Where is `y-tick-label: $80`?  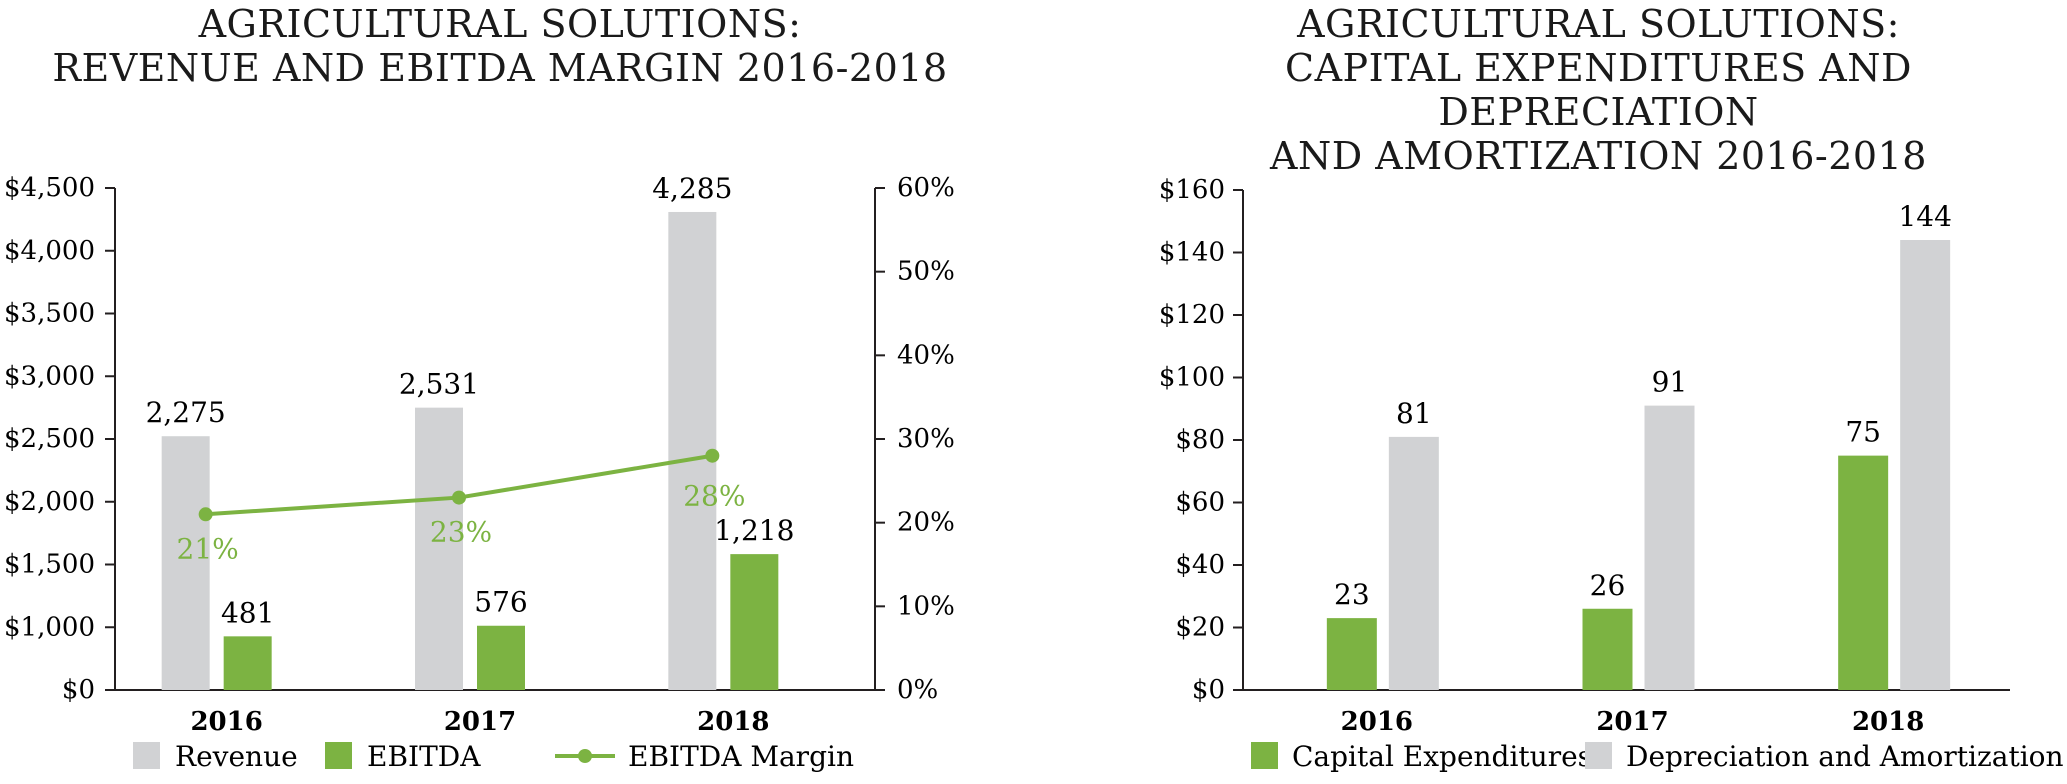 y-tick-label: $80 is located at coordinates (1200, 440).